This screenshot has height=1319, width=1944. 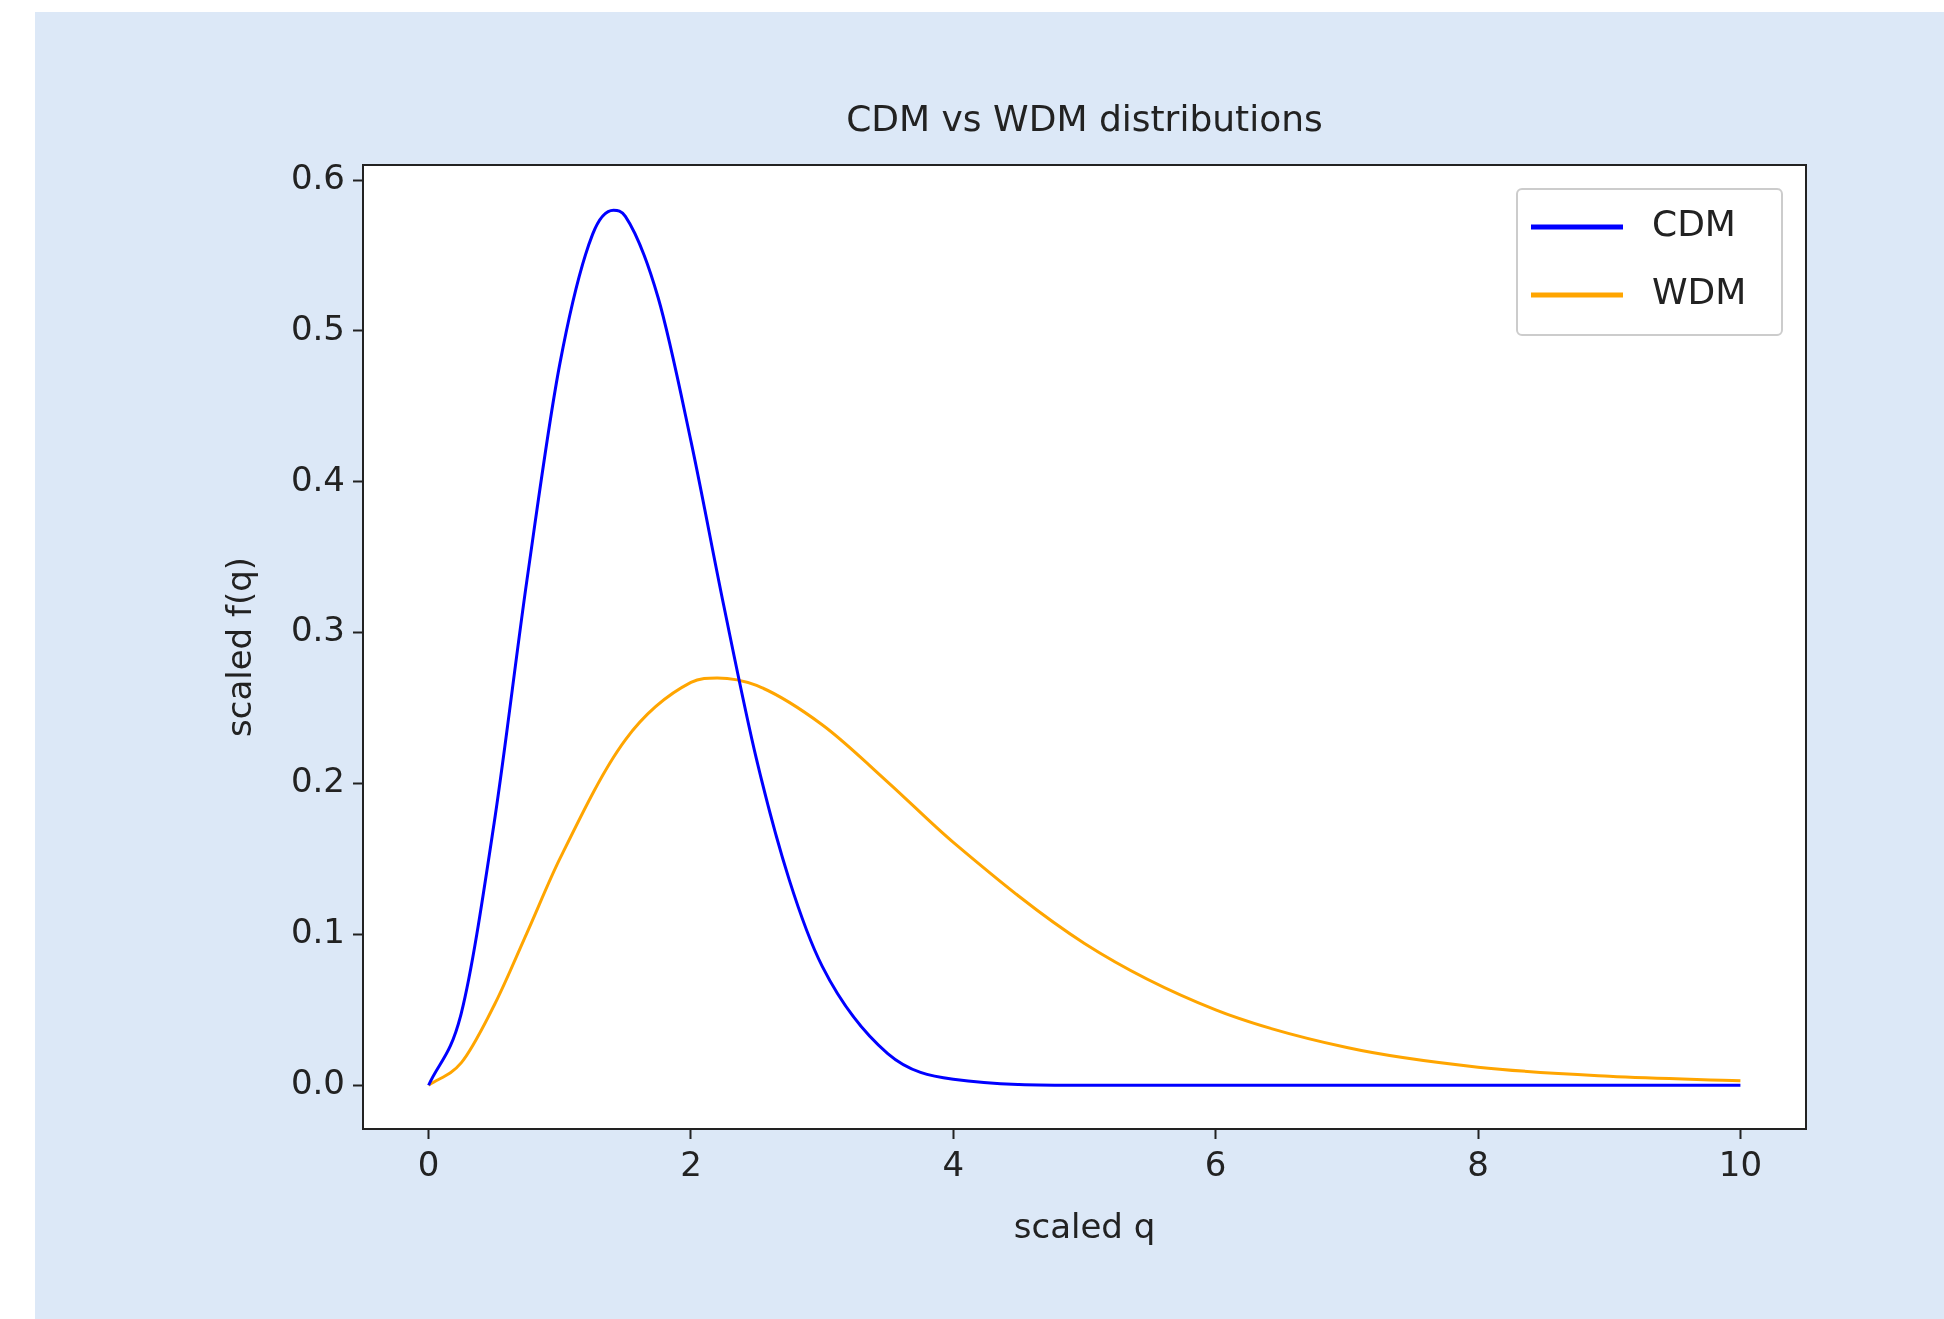 What do you see at coordinates (1694, 224) in the screenshot?
I see `legend-label: CDM` at bounding box center [1694, 224].